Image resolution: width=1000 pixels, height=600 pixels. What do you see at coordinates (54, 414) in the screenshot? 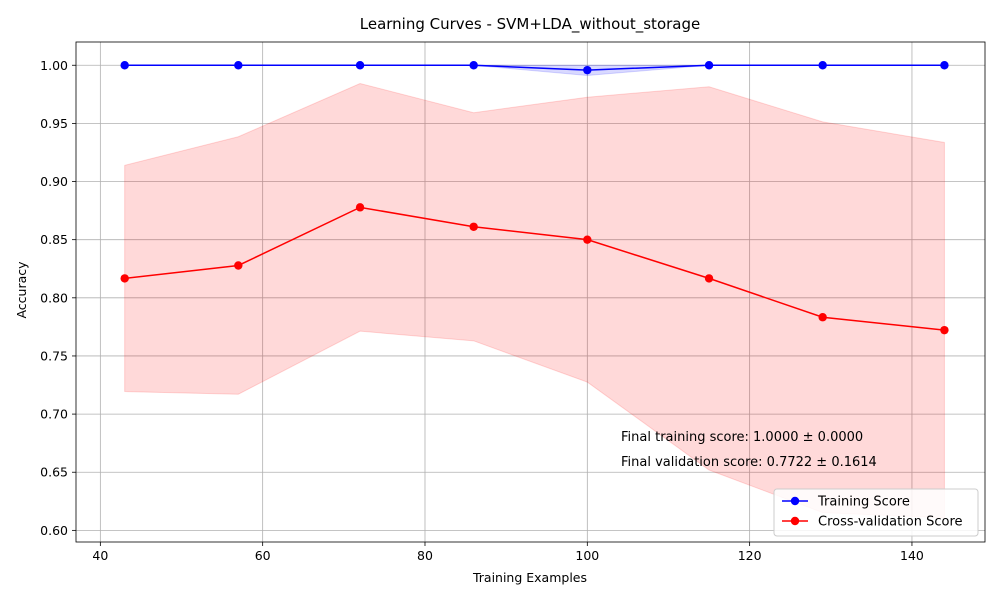
I see `y-tick-label: 0.70` at bounding box center [54, 414].